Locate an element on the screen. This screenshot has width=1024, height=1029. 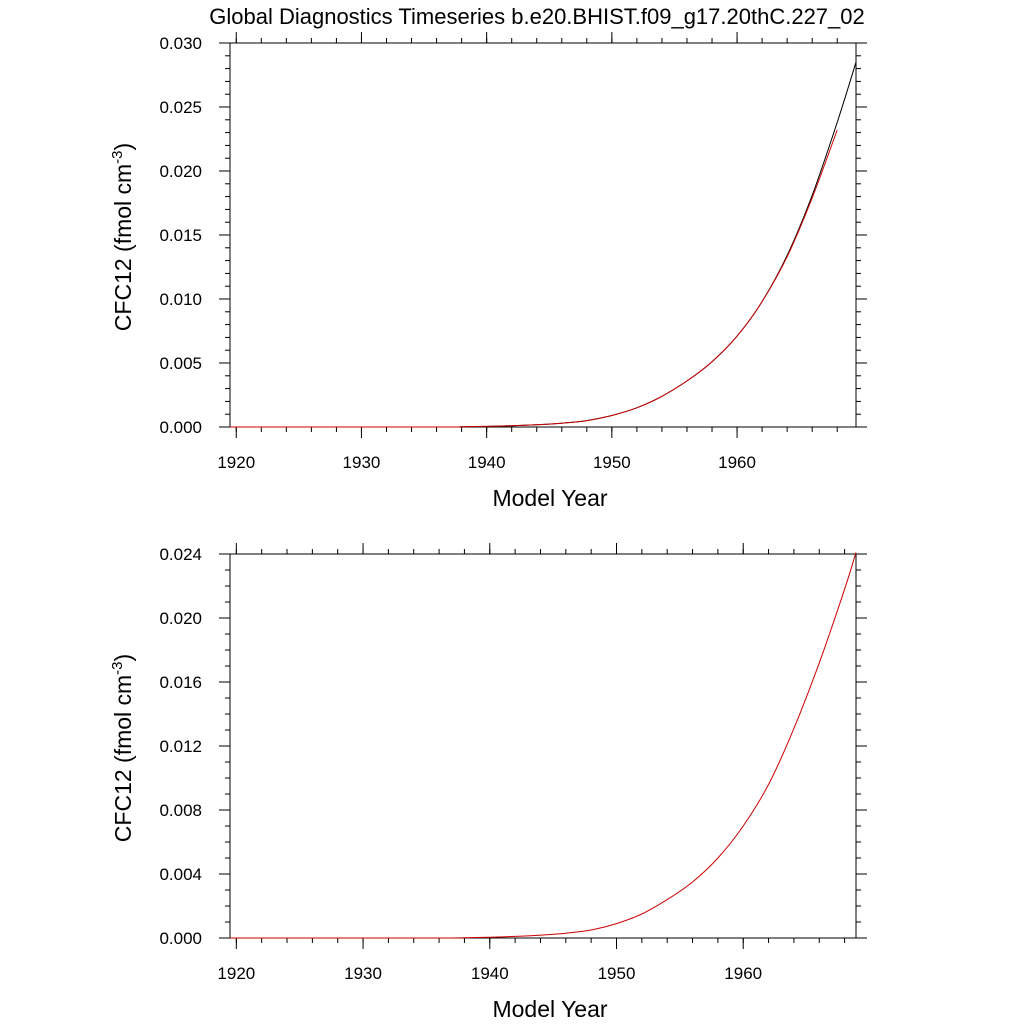
y-tick-label: 0.025 is located at coordinates (180, 107).